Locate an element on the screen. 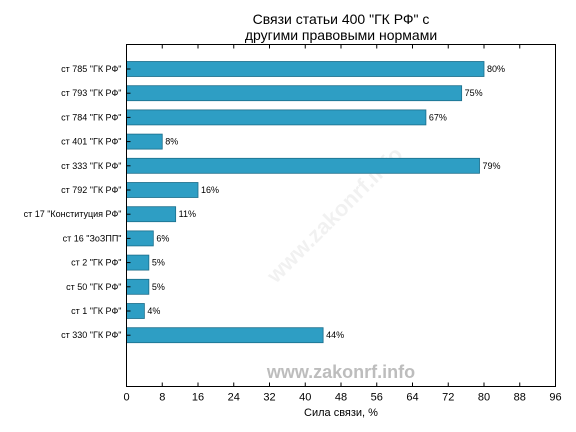 The height and width of the screenshot is (432, 576). value-label: 44% is located at coordinates (335, 335).